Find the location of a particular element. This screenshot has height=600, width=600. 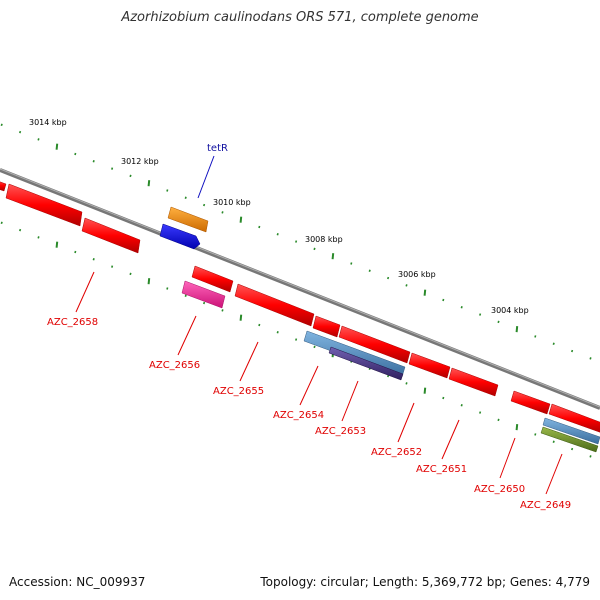

tick-label: 3010 kbp is located at coordinates (232, 202).